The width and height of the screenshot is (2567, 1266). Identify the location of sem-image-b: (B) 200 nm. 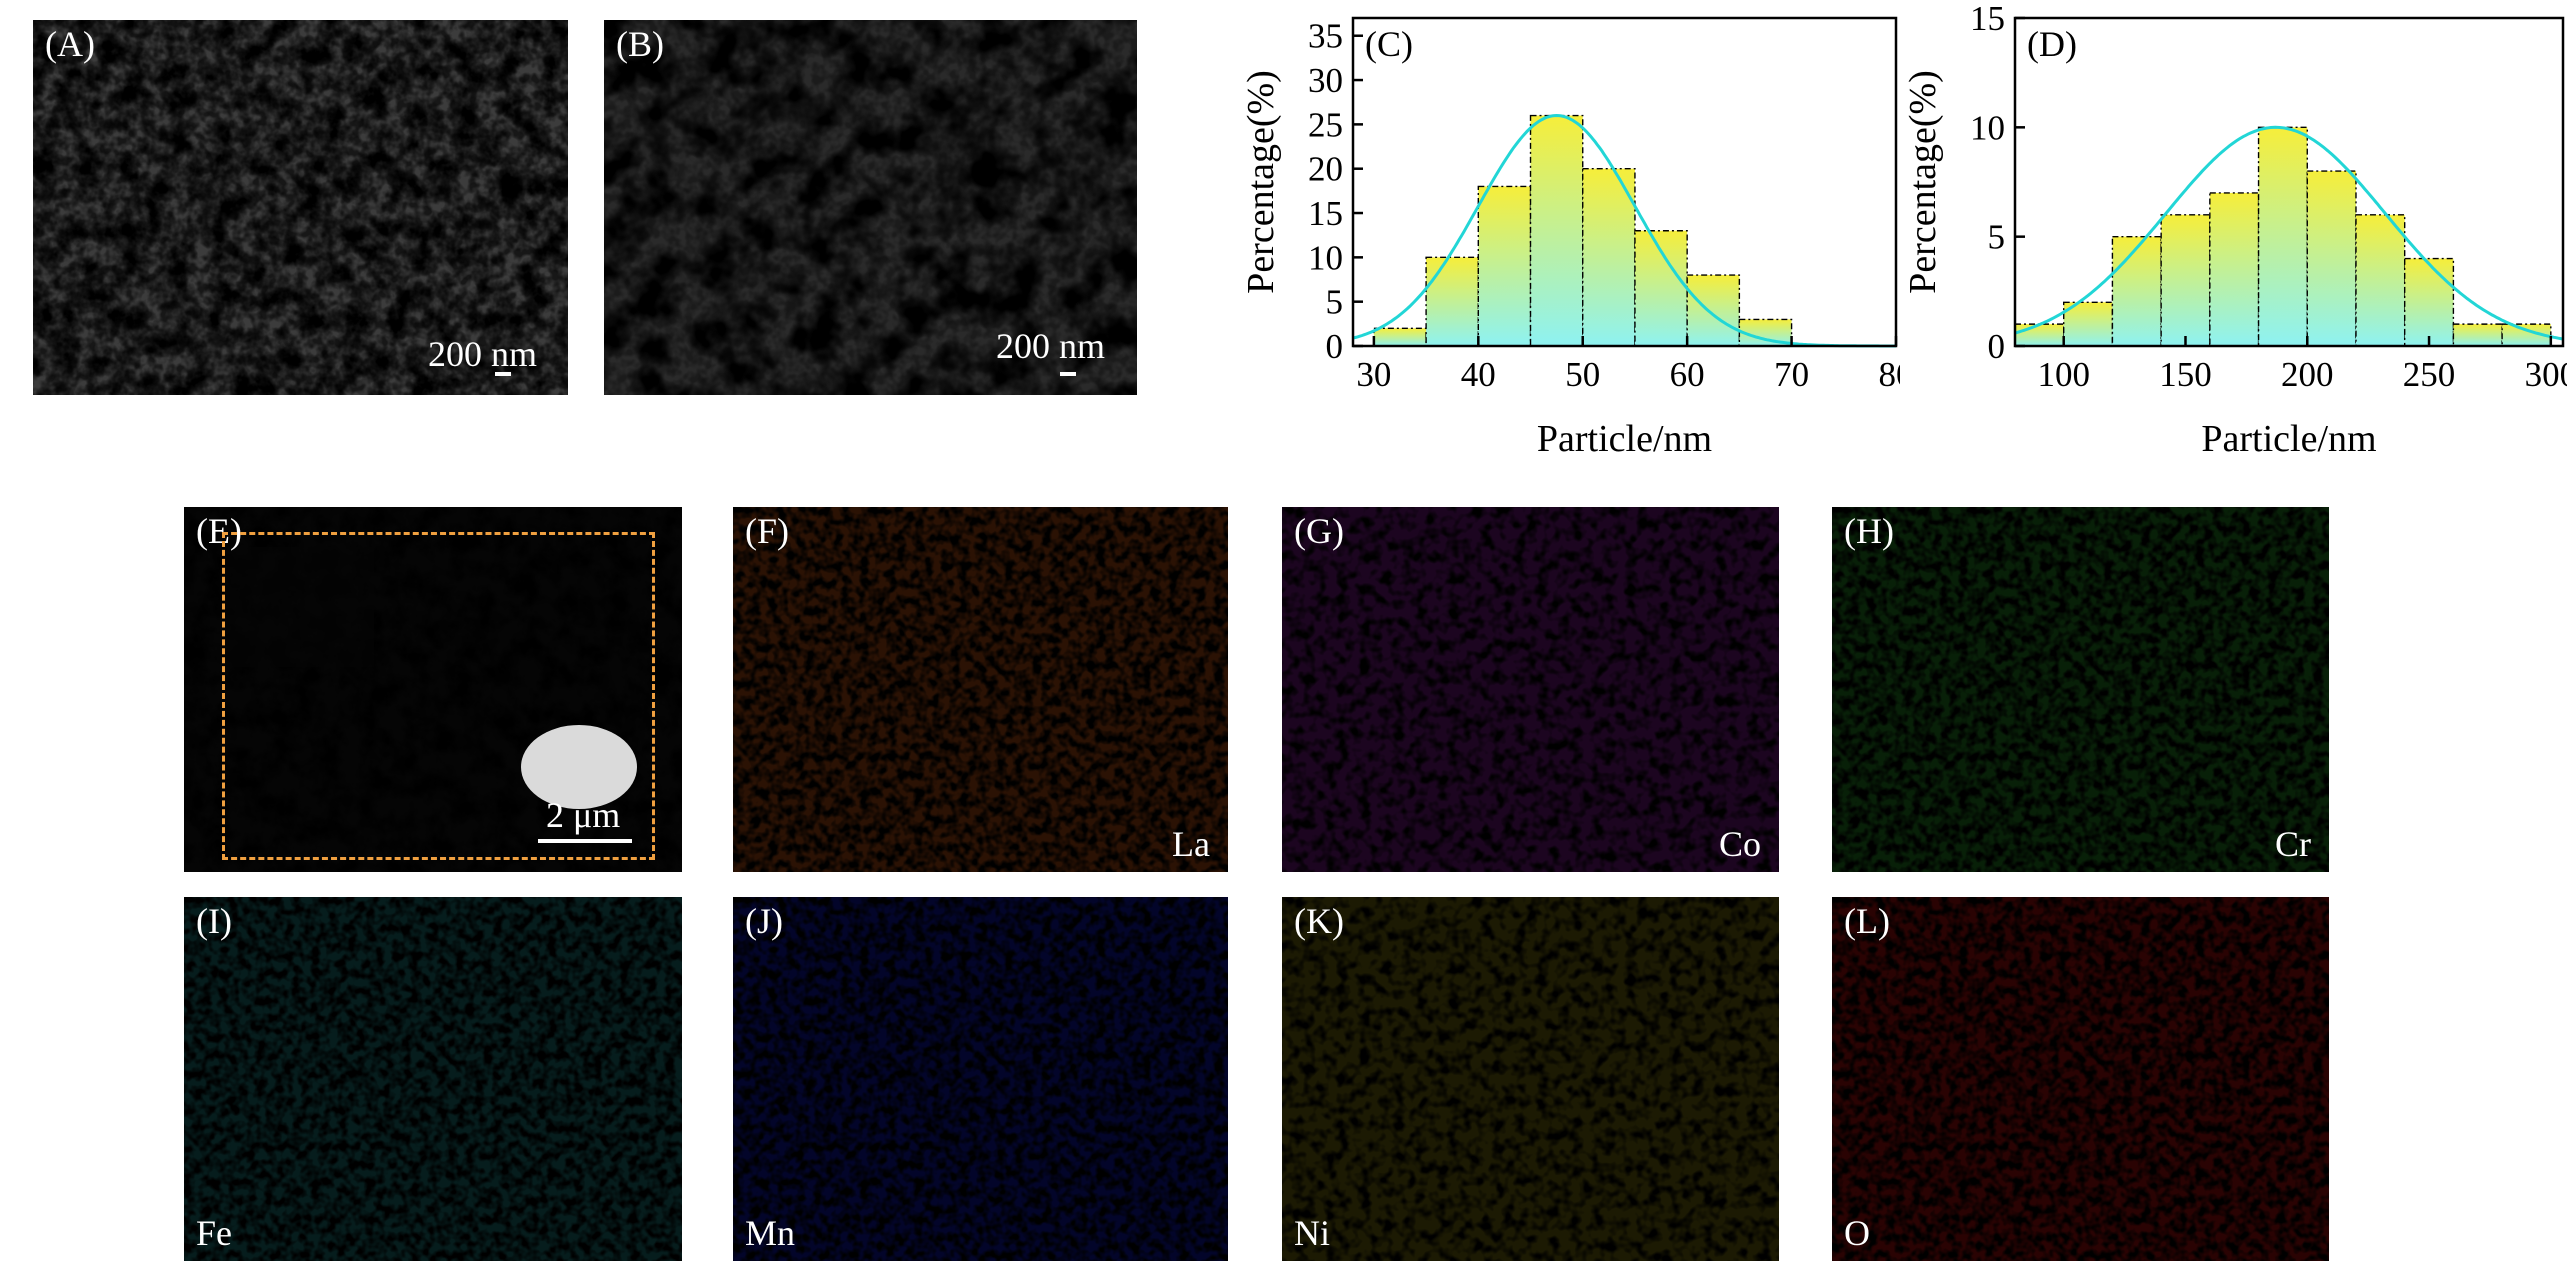
(870, 207).